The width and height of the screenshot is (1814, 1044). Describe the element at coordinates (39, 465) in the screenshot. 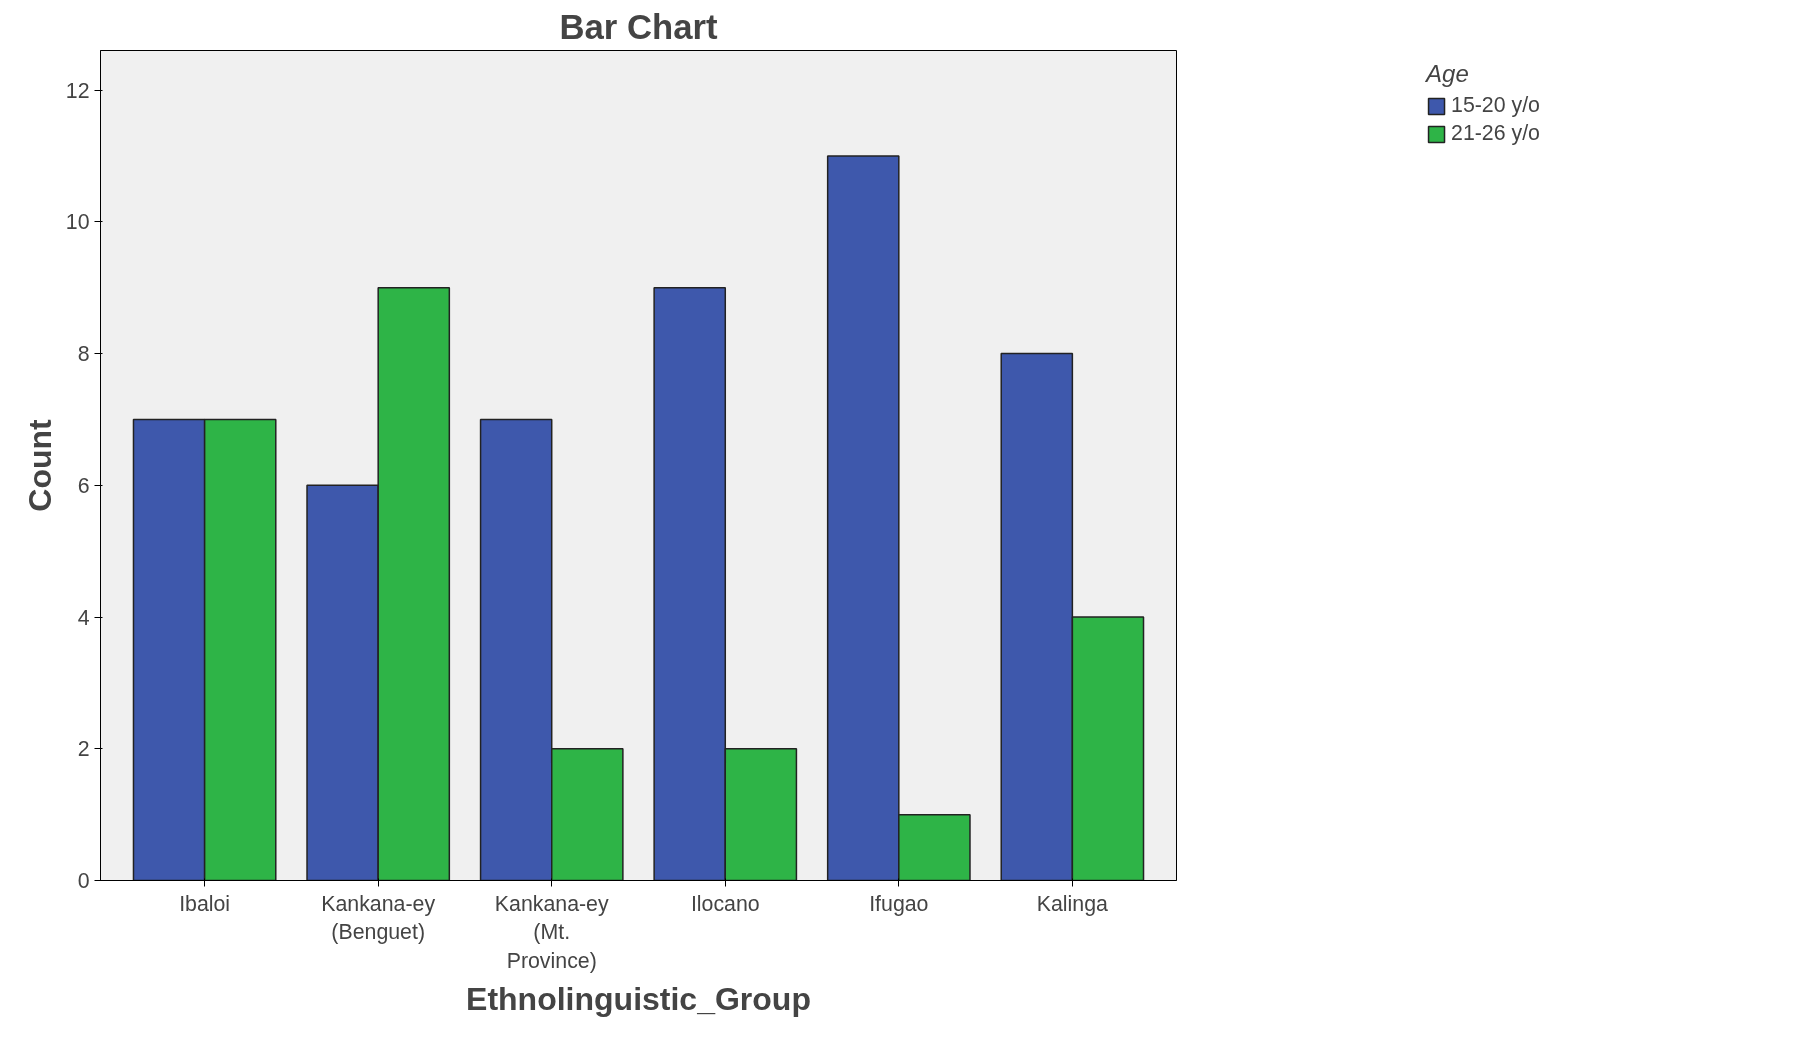

I see `y-axis-title: Count` at that location.